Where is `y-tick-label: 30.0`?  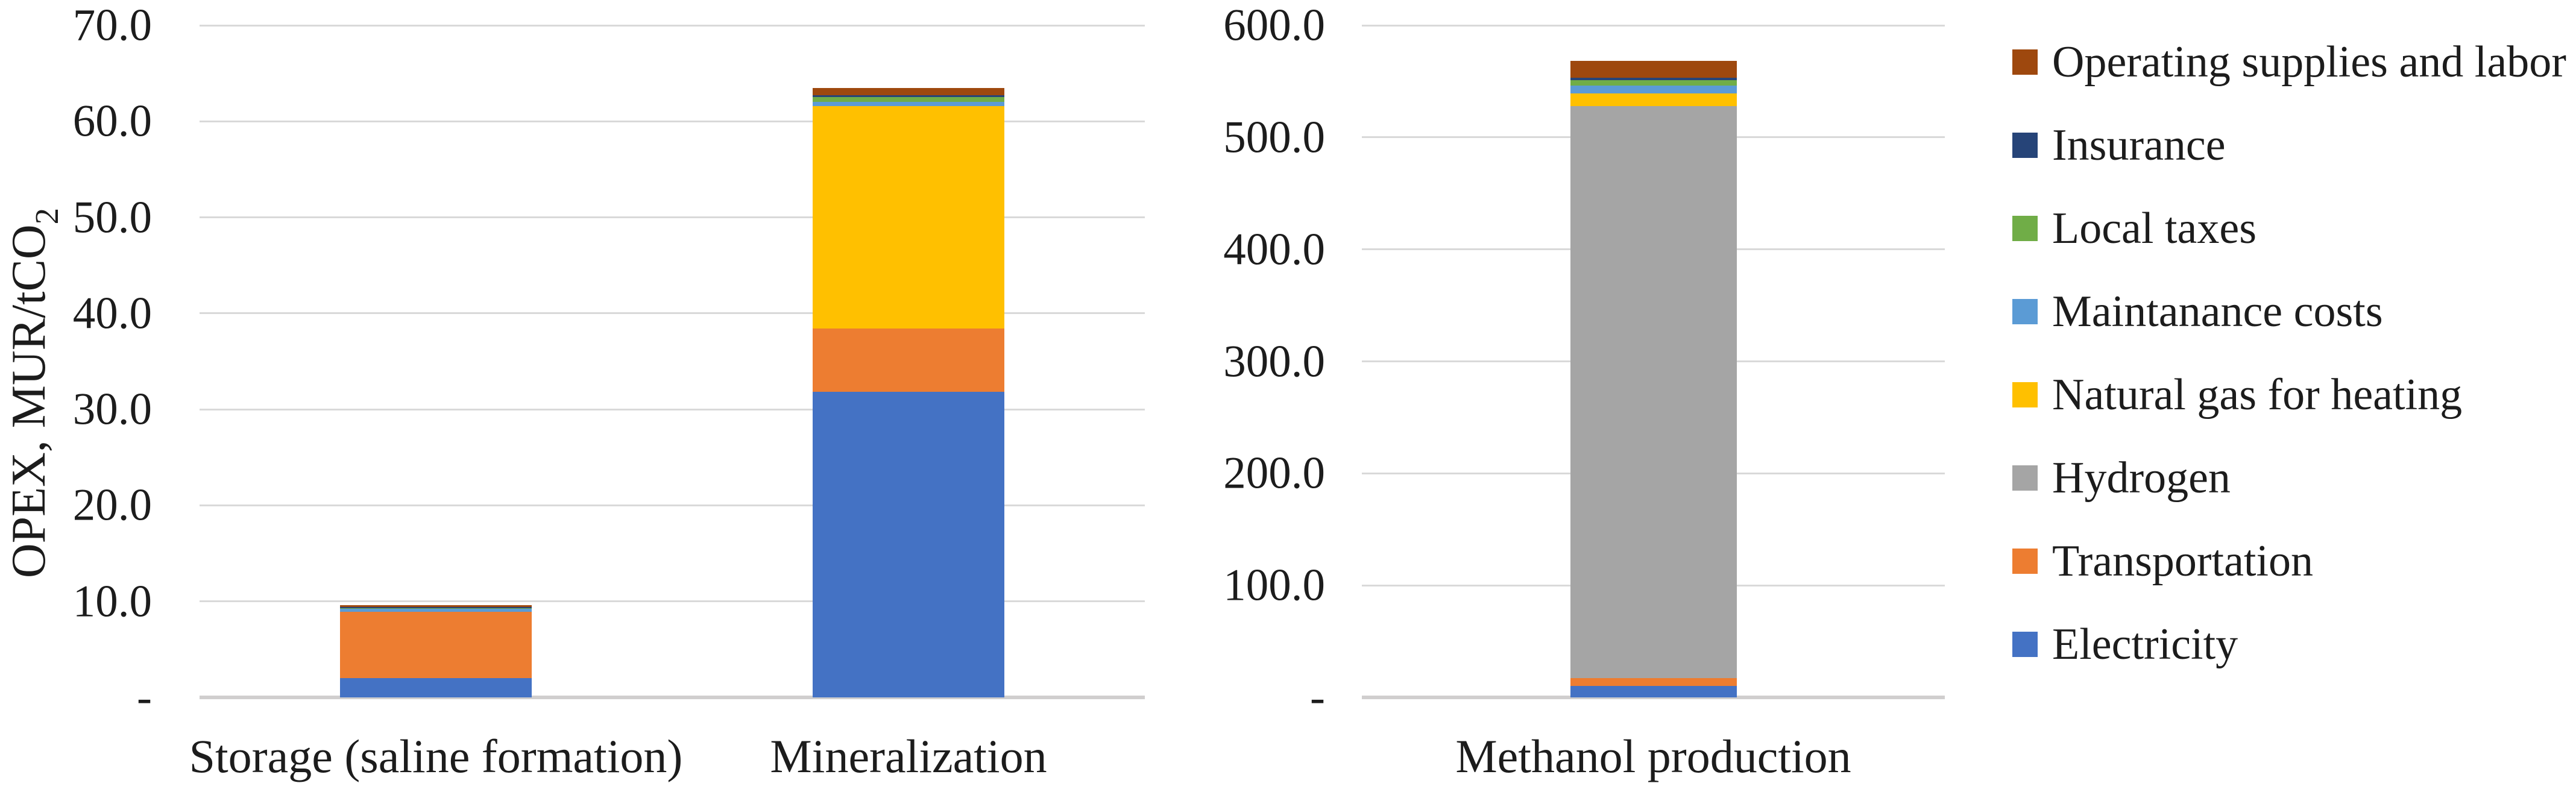 y-tick-label: 30.0 is located at coordinates (112, 409).